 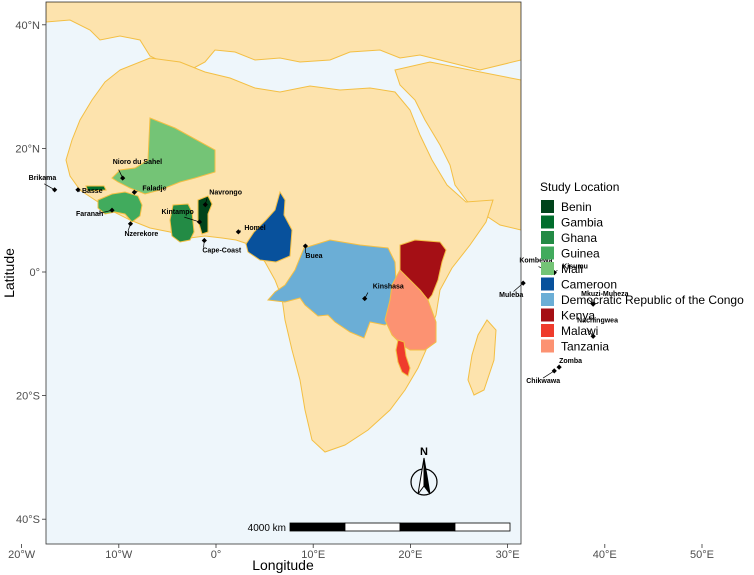 What do you see at coordinates (313, 256) in the screenshot?
I see `site-label: Buea` at bounding box center [313, 256].